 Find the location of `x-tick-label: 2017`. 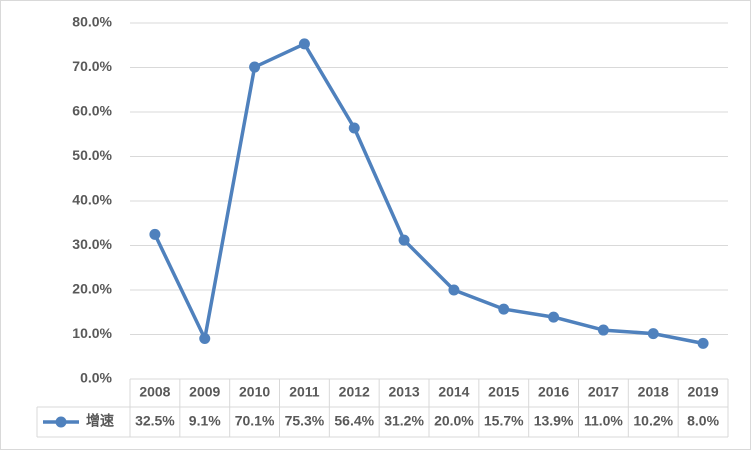

x-tick-label: 2017 is located at coordinates (603, 392).